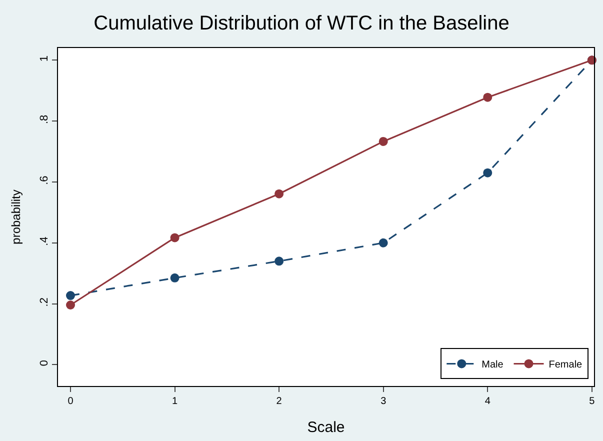 This screenshot has width=603, height=441. I want to click on y-tick-label: 0, so click(44, 363).